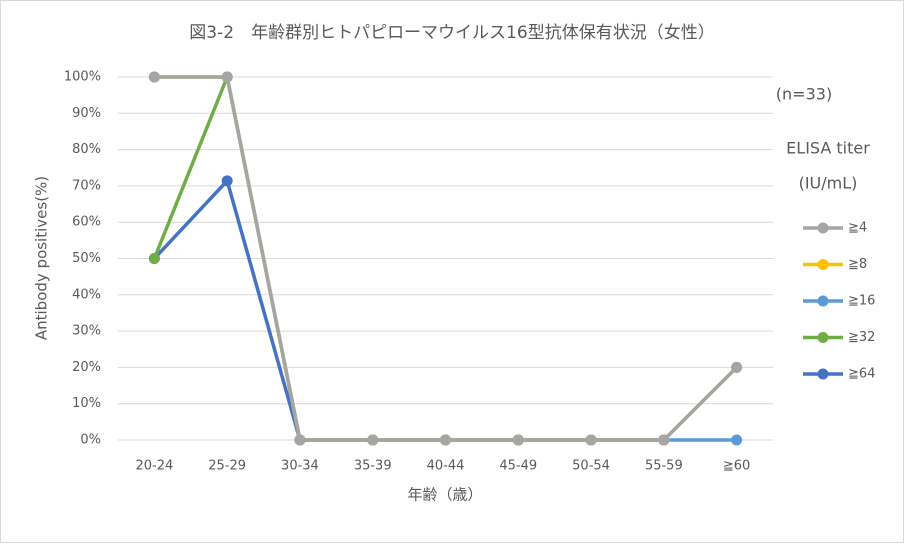  I want to click on x-axis-label: 年齢（歳）, so click(444, 495).